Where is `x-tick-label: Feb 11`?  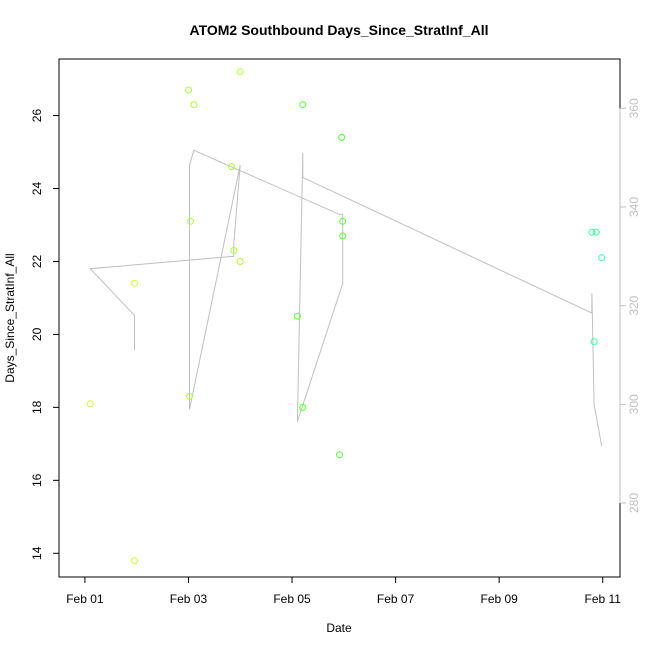 x-tick-label: Feb 11 is located at coordinates (603, 599).